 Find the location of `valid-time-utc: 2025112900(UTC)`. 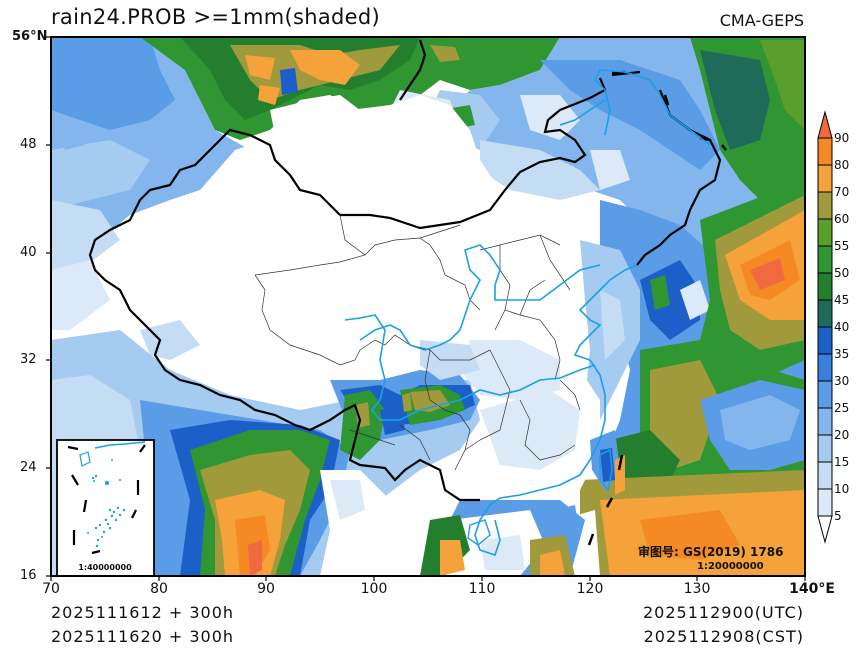

valid-time-utc: 2025112900(UTC) is located at coordinates (723, 612).